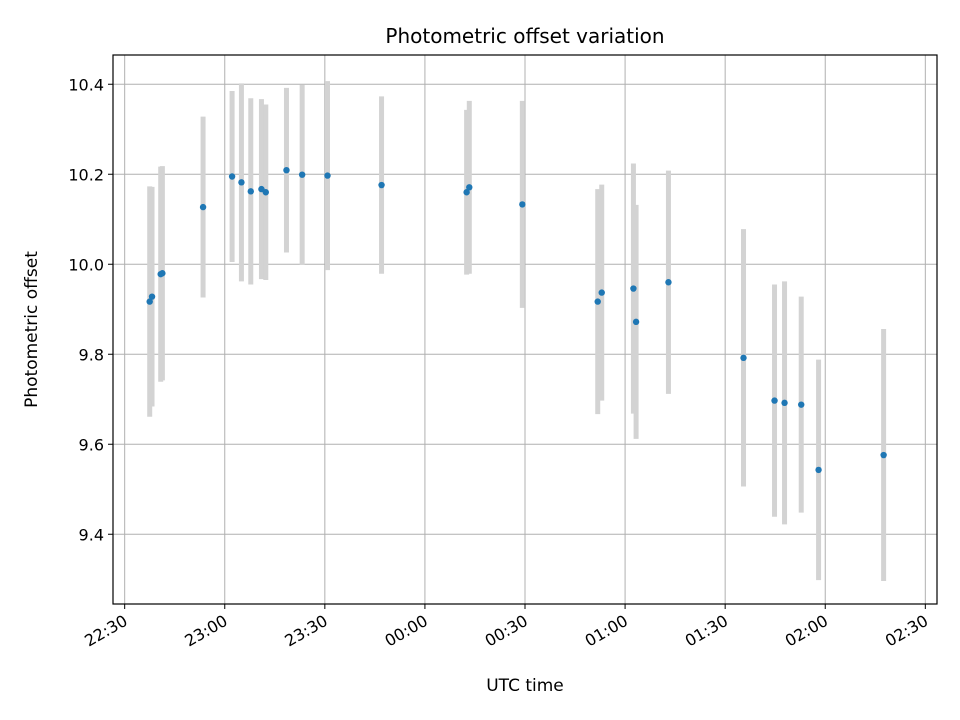 The width and height of the screenshot is (960, 720). What do you see at coordinates (86, 264) in the screenshot?
I see `y-tick-label: 10.0` at bounding box center [86, 264].